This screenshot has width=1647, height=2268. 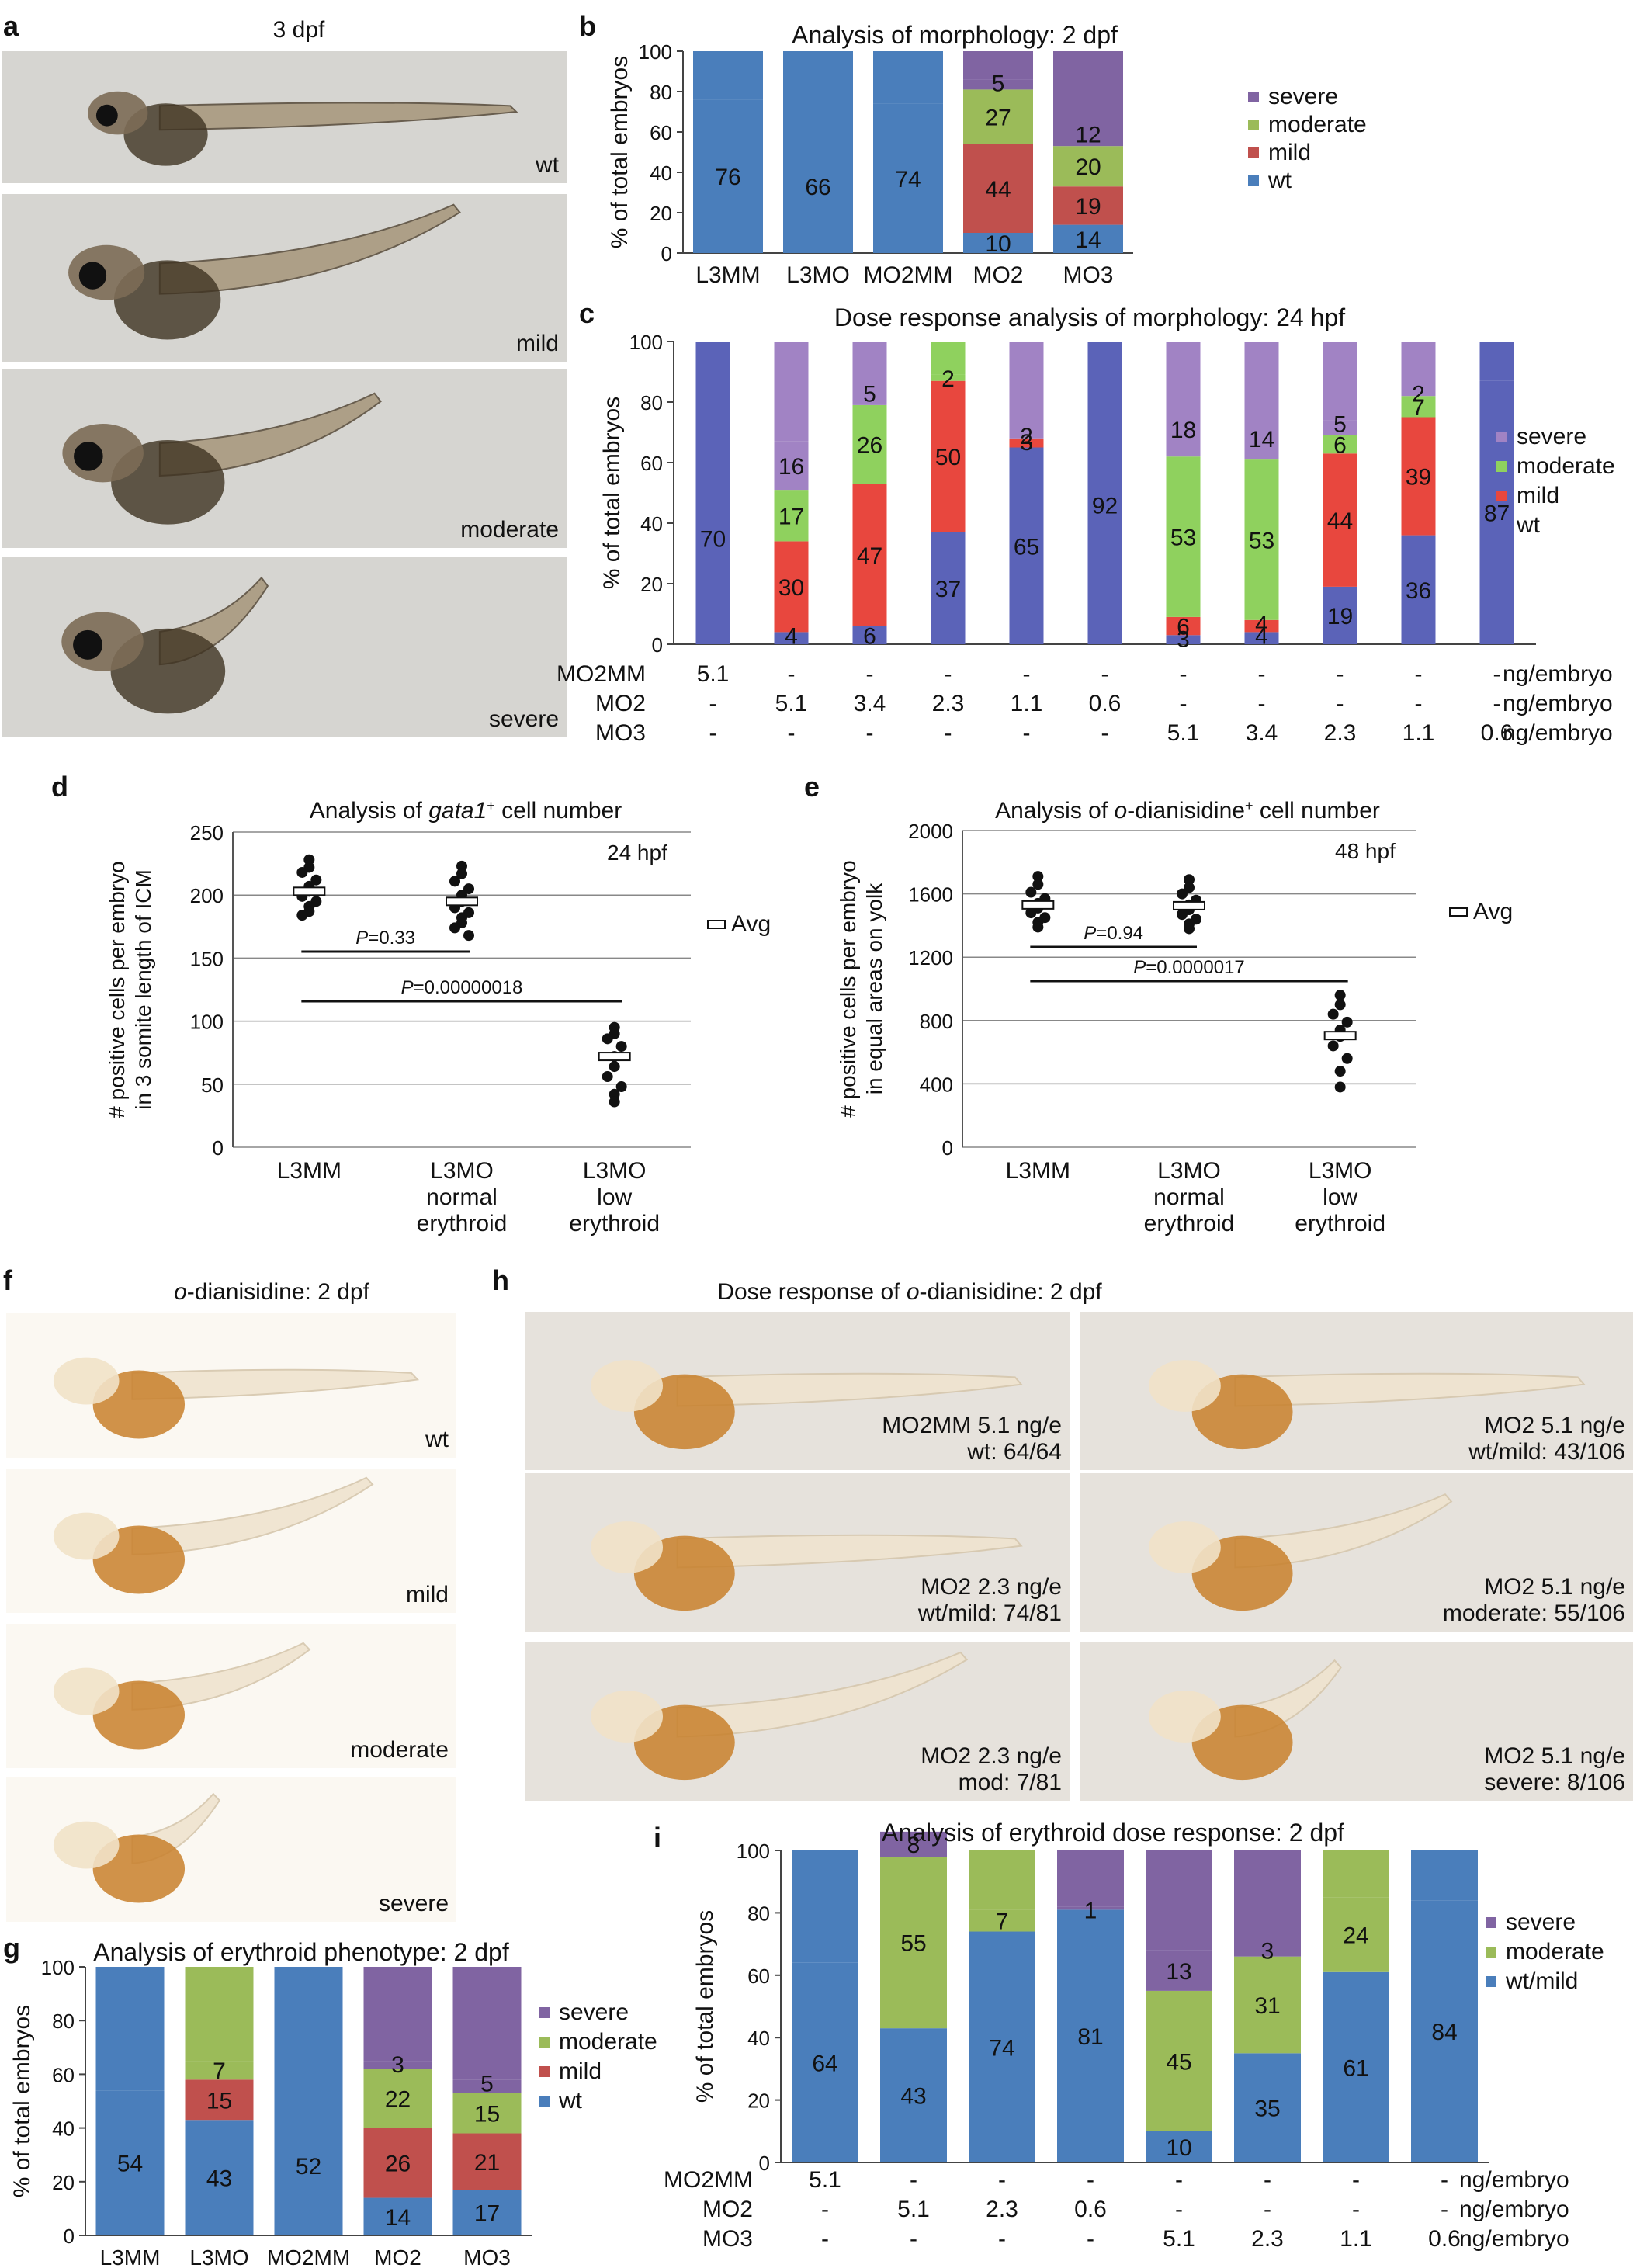 I want to click on value-label: 47, so click(x=869, y=556).